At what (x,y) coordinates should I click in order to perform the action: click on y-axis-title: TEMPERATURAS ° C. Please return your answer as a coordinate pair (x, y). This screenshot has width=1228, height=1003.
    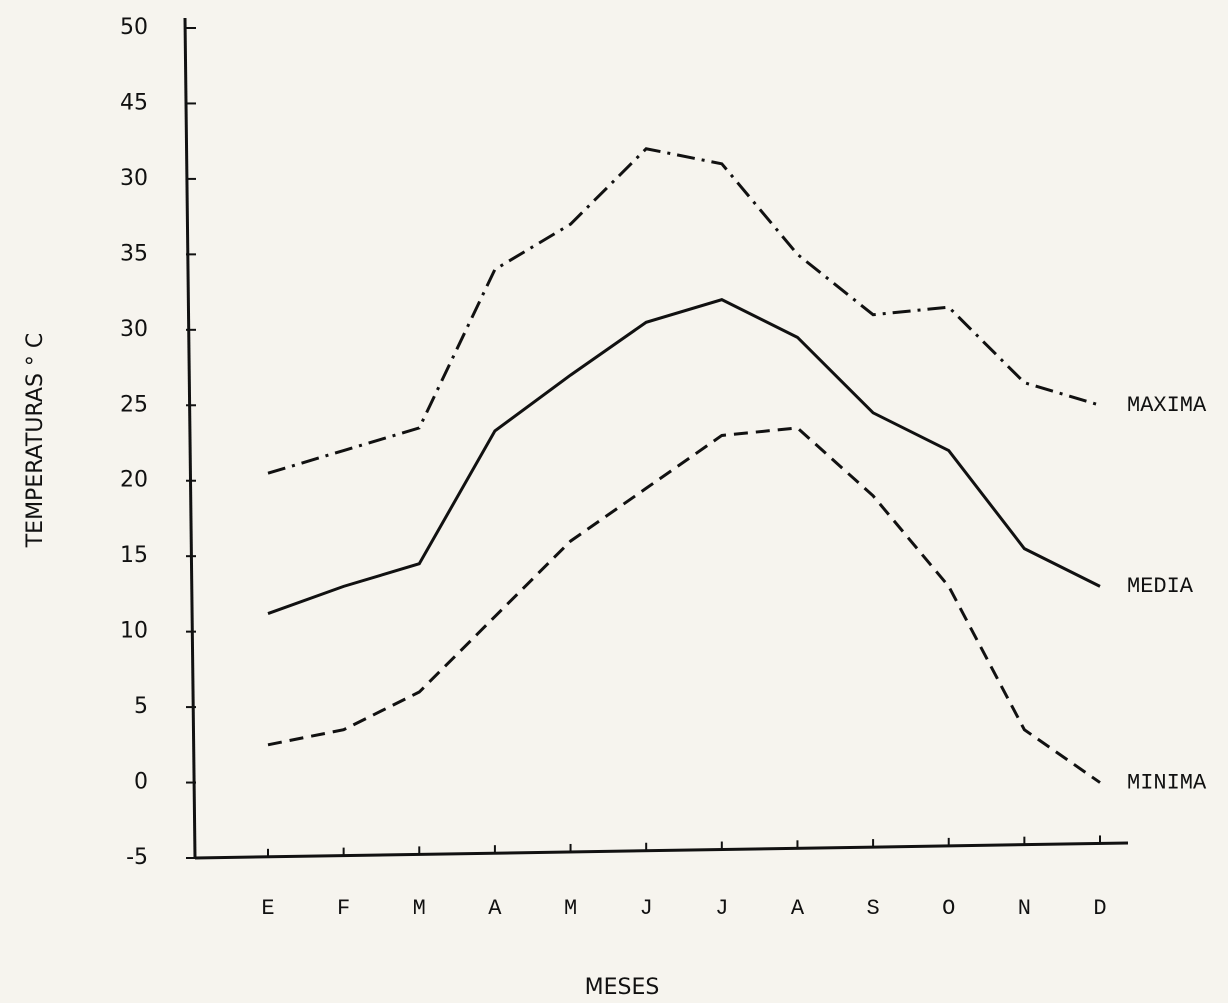
    Looking at the image, I should click on (35, 441).